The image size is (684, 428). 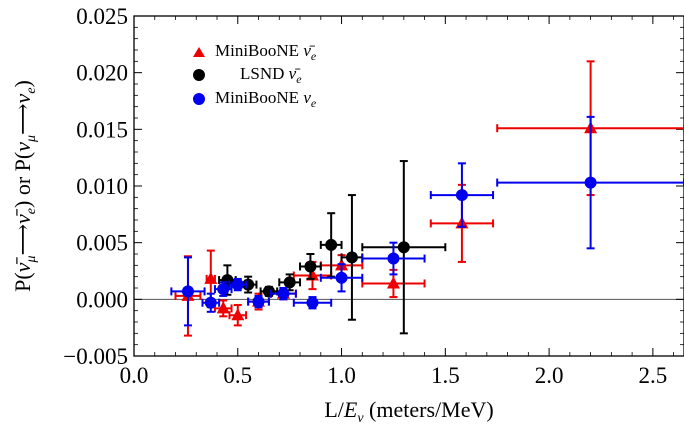 I want to click on y-tick-label: 0.015, so click(x=102, y=129).